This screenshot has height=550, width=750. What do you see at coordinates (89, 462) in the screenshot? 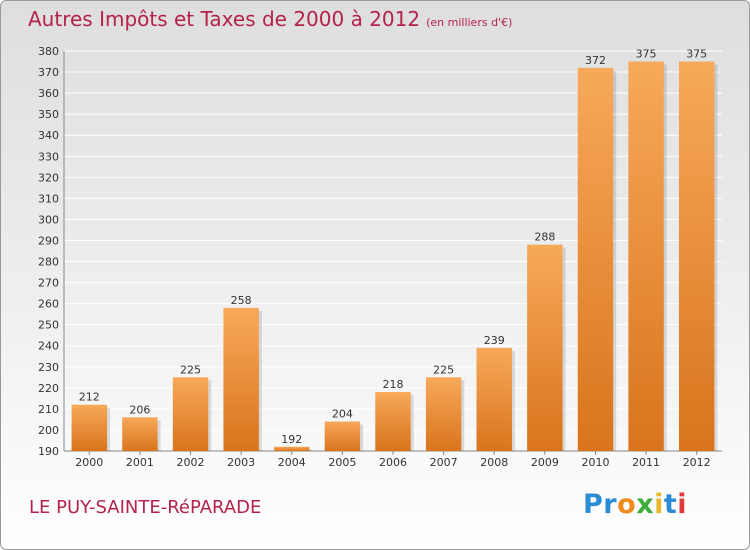
I see `x-tick-label: 2000` at bounding box center [89, 462].